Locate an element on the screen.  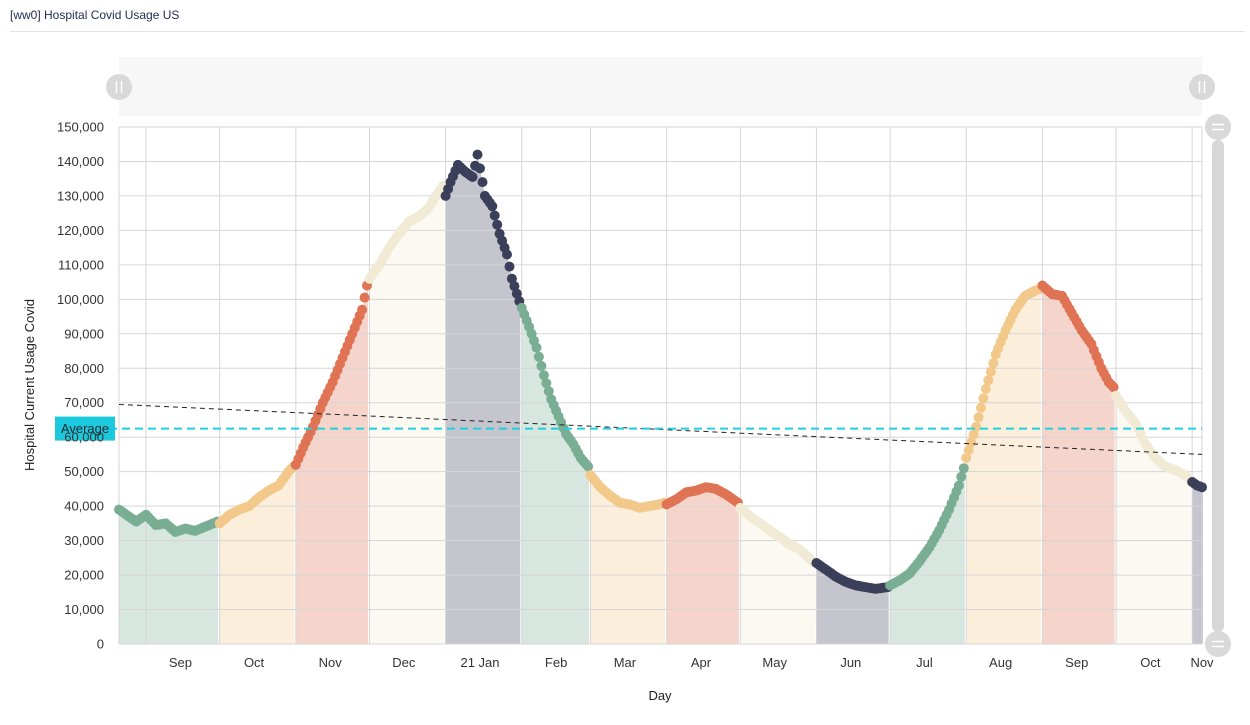
y-axis-title: Hospital Current Usage Covid is located at coordinates (29, 385).